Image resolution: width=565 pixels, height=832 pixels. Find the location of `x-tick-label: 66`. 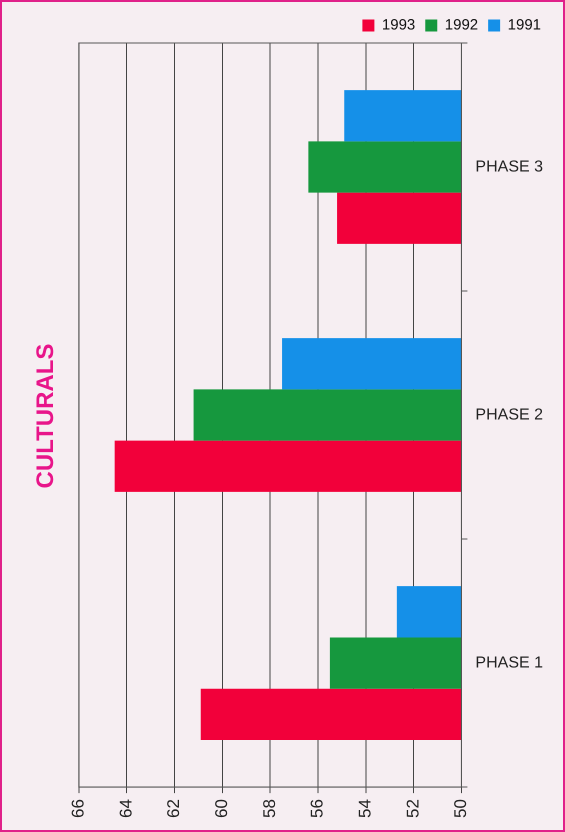

x-tick-label: 66 is located at coordinates (78, 808).